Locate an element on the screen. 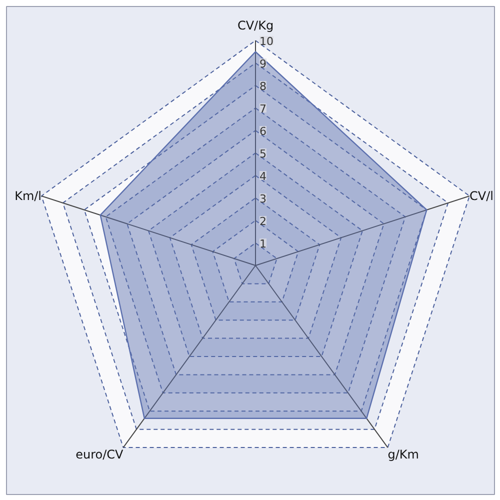 Image resolution: width=500 pixels, height=500 pixels. y-tick-label: 6 is located at coordinates (263, 131).